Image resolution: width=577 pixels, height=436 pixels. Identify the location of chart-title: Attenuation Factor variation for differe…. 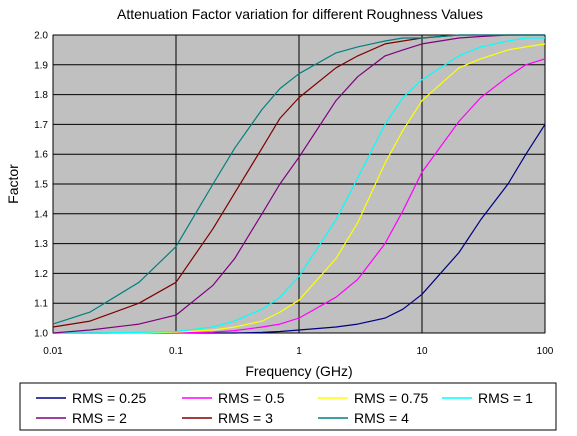
(300, 14).